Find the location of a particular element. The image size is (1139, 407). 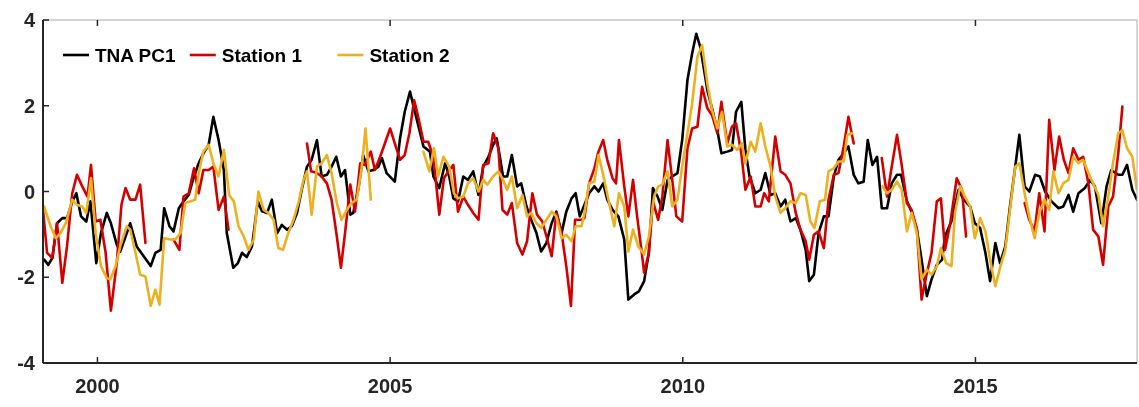

x-tick-label: 2000 is located at coordinates (97, 386).